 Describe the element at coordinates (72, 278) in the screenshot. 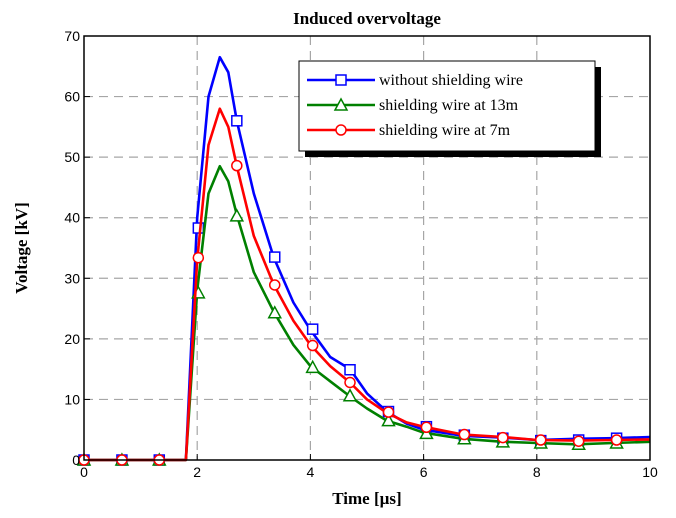

I see `y-tick-label: 30` at that location.